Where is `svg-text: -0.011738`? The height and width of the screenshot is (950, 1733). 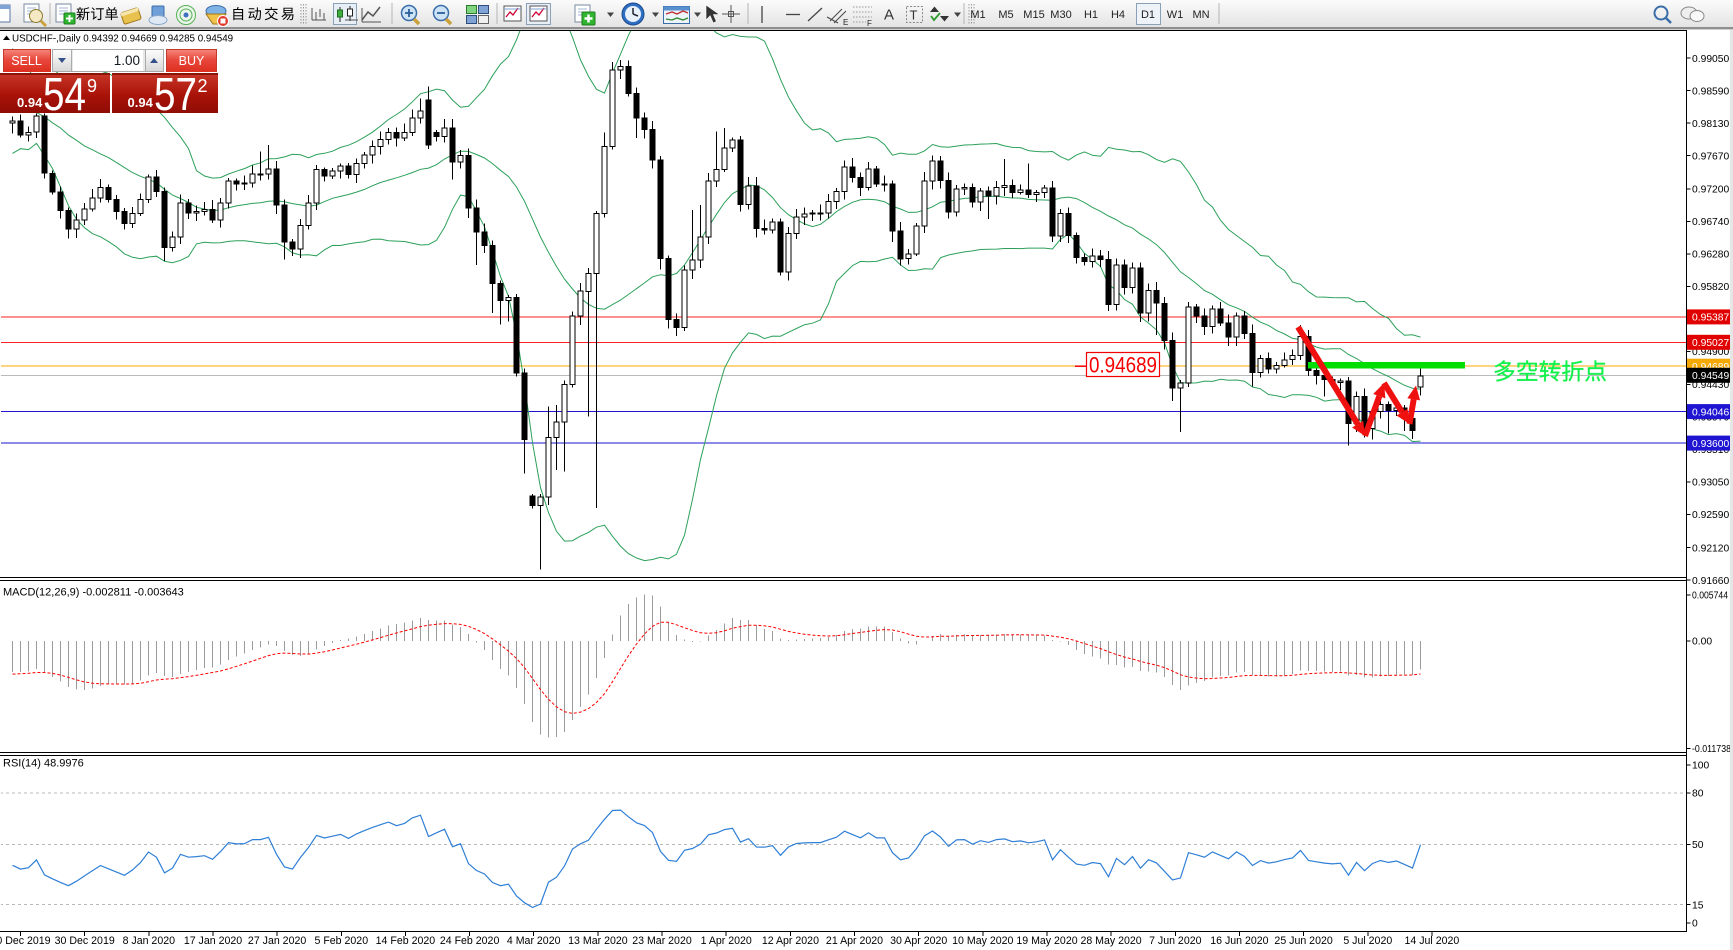
svg-text: -0.011738 is located at coordinates (1711, 749).